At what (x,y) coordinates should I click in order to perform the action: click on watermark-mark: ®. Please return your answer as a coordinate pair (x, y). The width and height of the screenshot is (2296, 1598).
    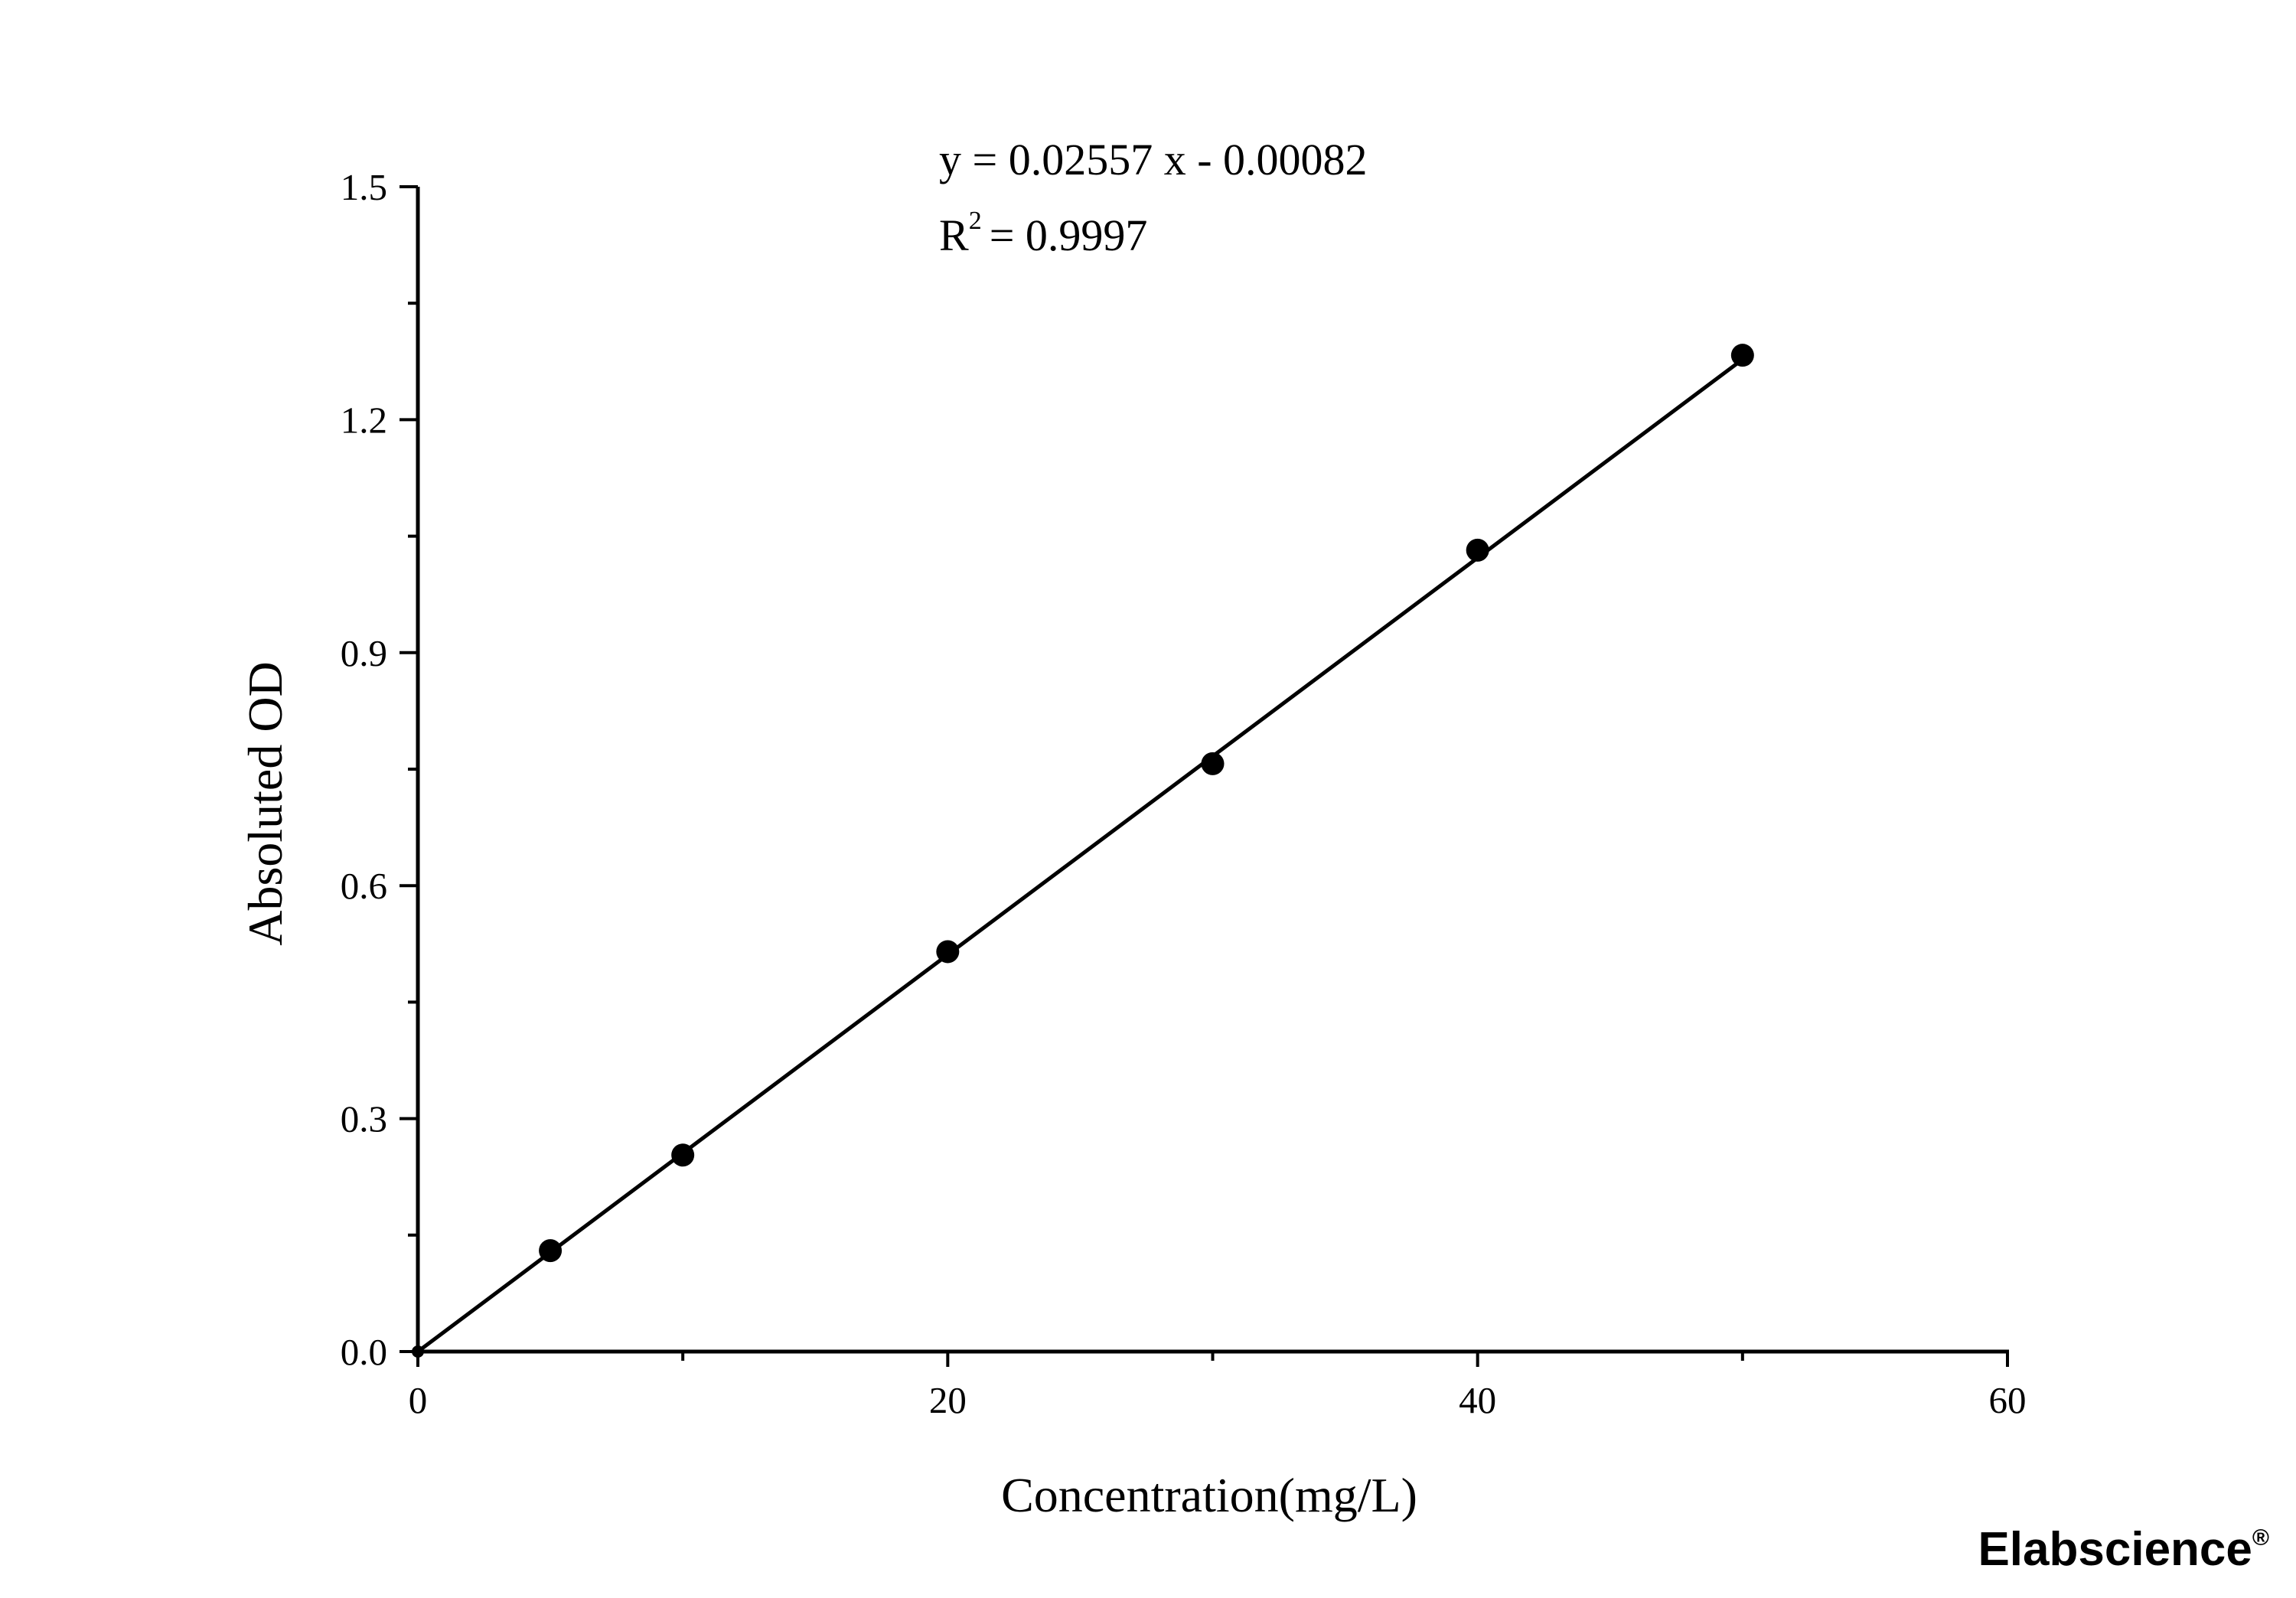
    Looking at the image, I should click on (2260, 1538).